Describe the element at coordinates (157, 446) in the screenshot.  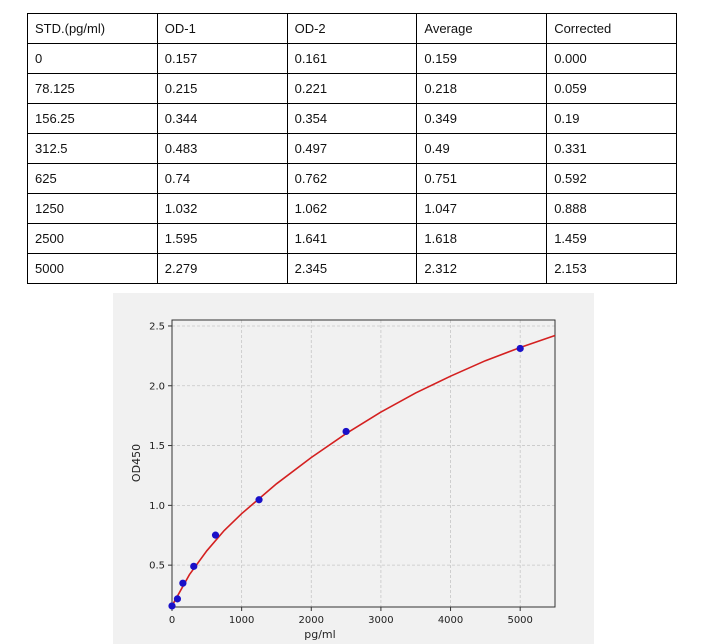
I see `y-tick-label: 1.5` at that location.